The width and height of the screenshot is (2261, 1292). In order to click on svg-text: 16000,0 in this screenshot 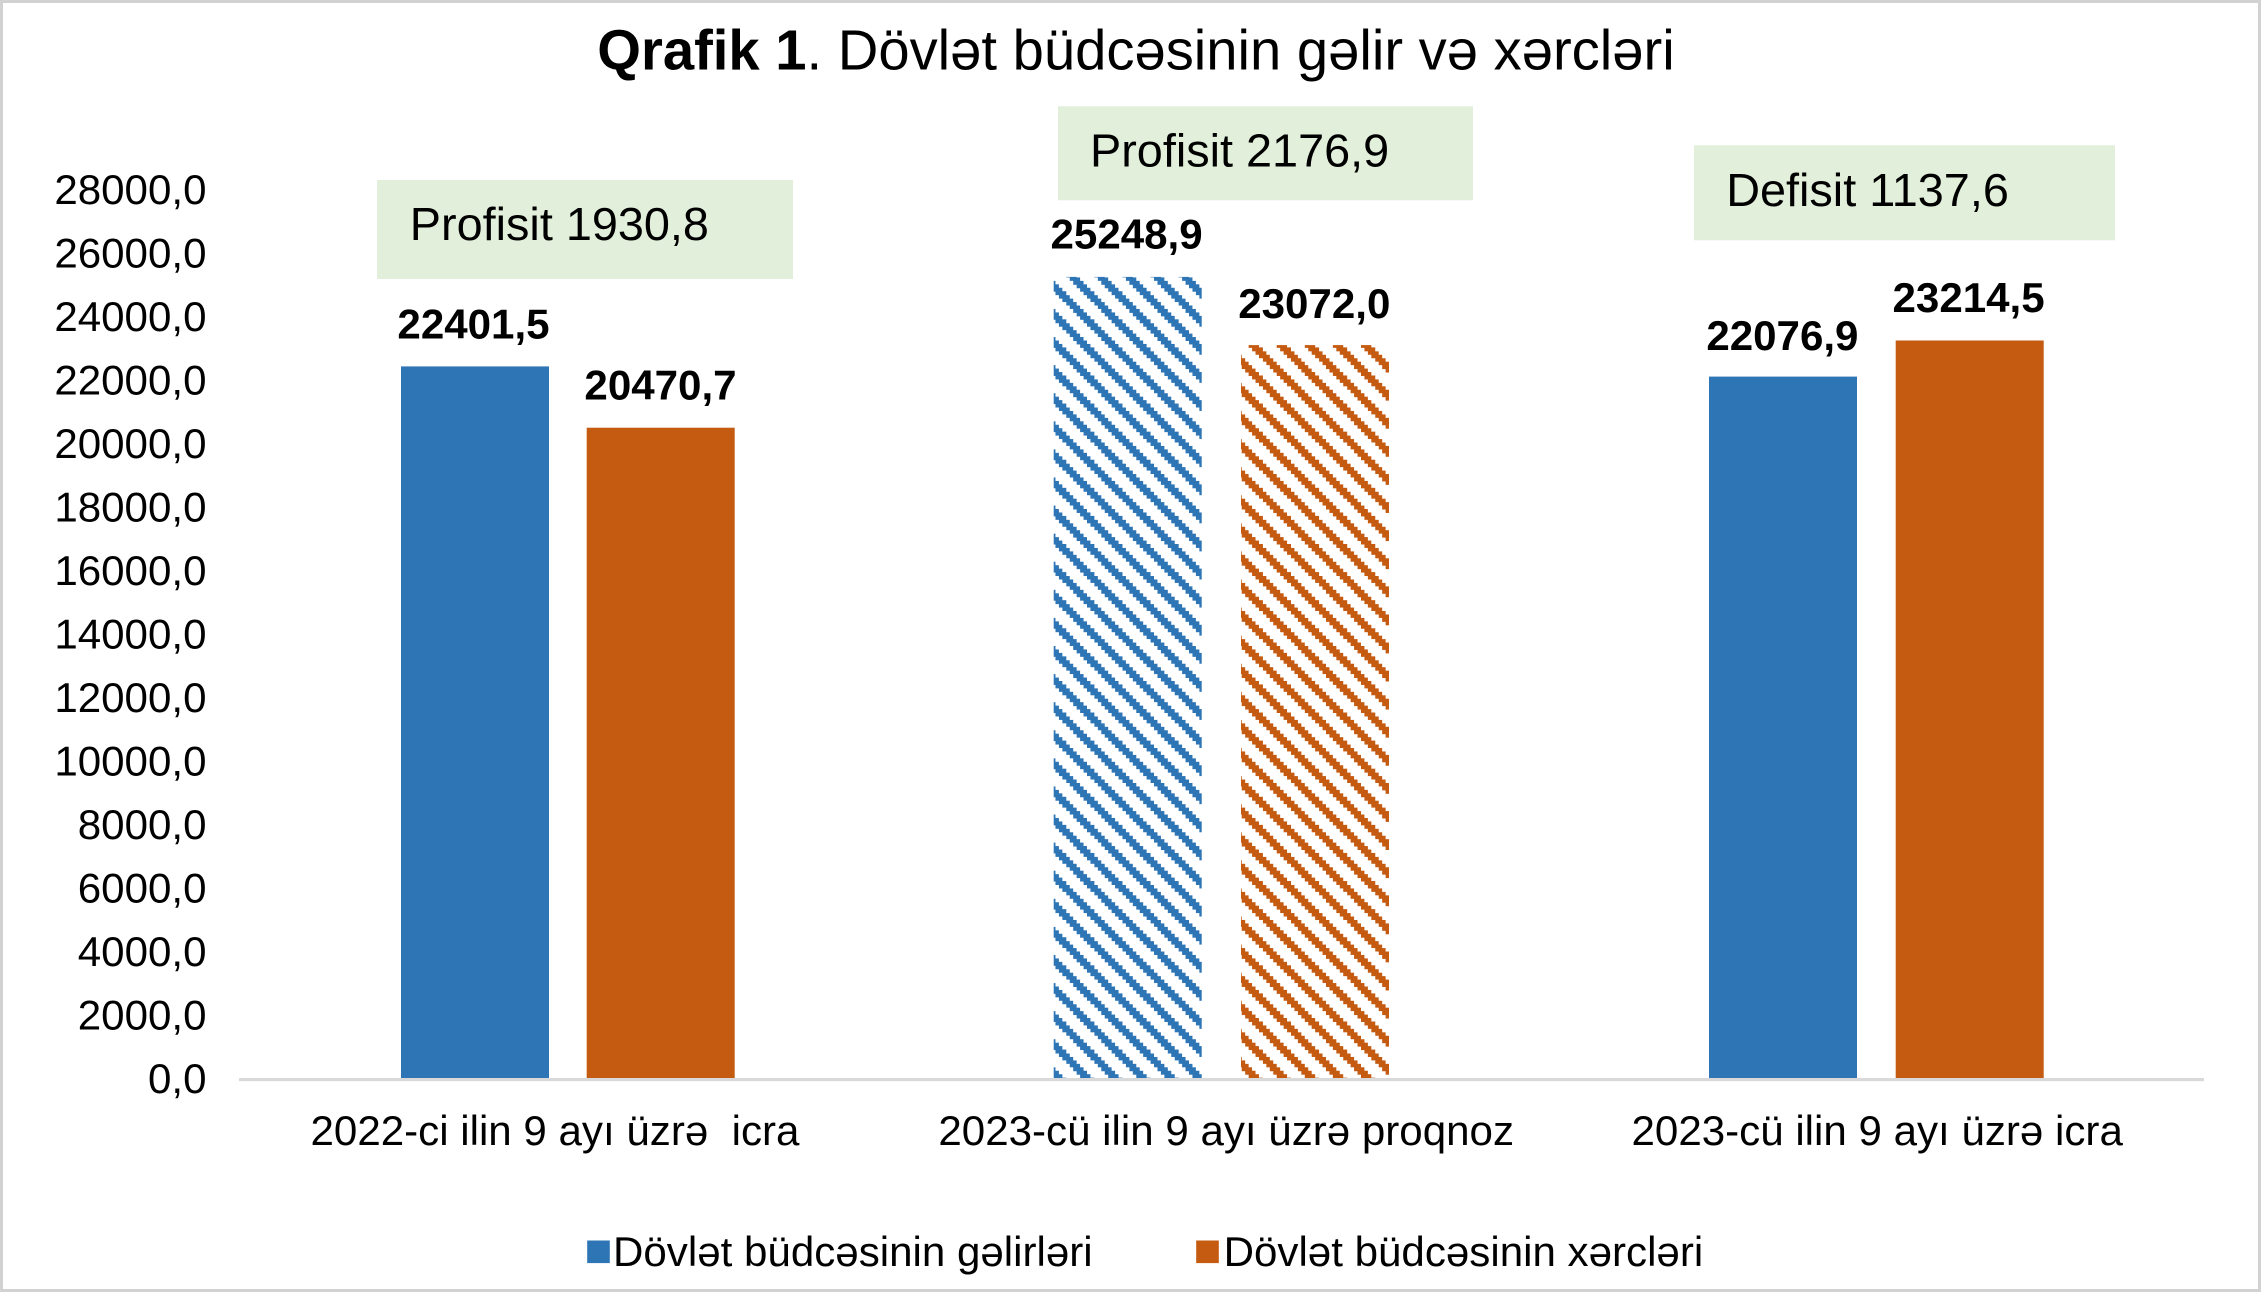, I will do `click(130, 570)`.